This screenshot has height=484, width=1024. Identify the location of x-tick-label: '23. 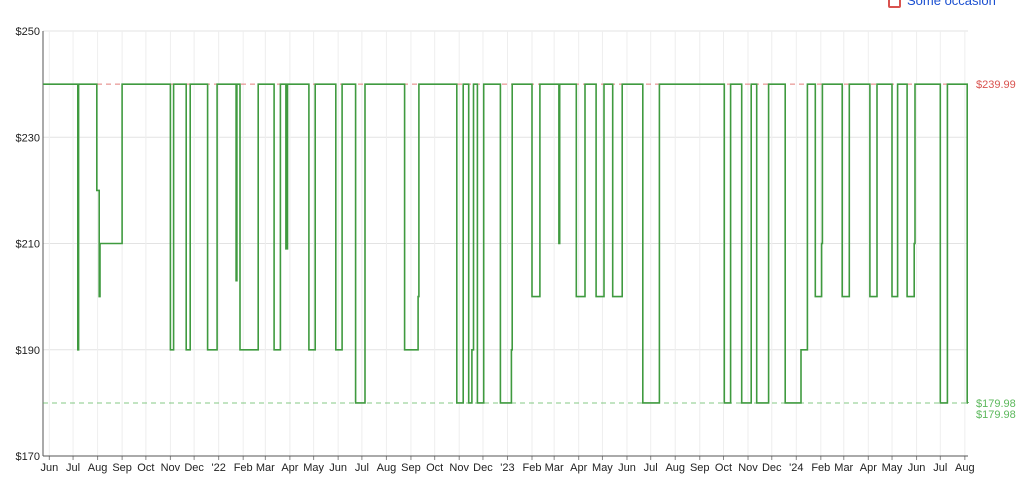
(507, 468).